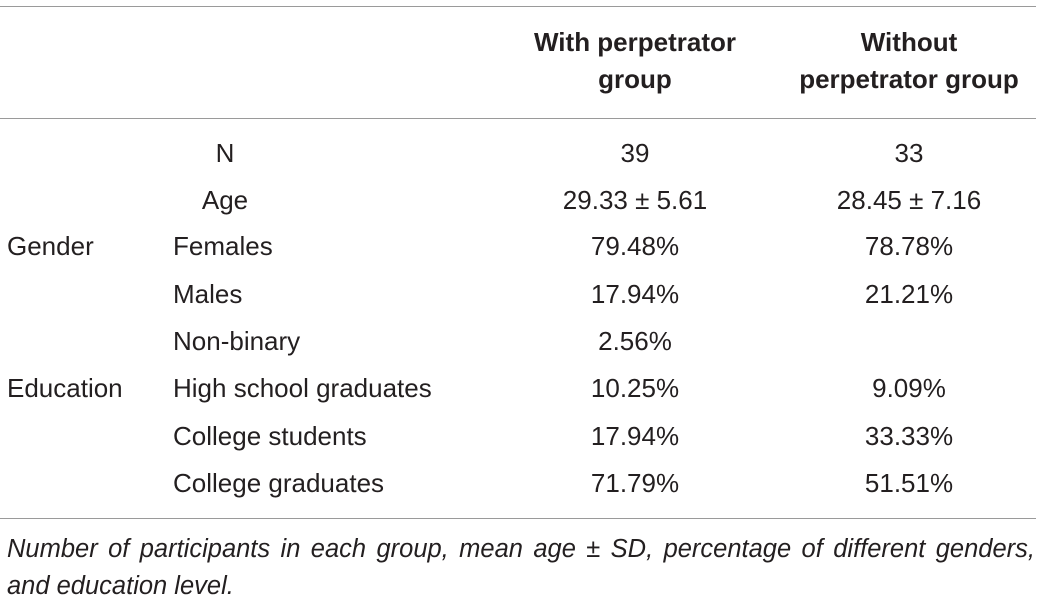 This screenshot has width=1040, height=605. I want to click on with-group-value: 39, so click(635, 153).